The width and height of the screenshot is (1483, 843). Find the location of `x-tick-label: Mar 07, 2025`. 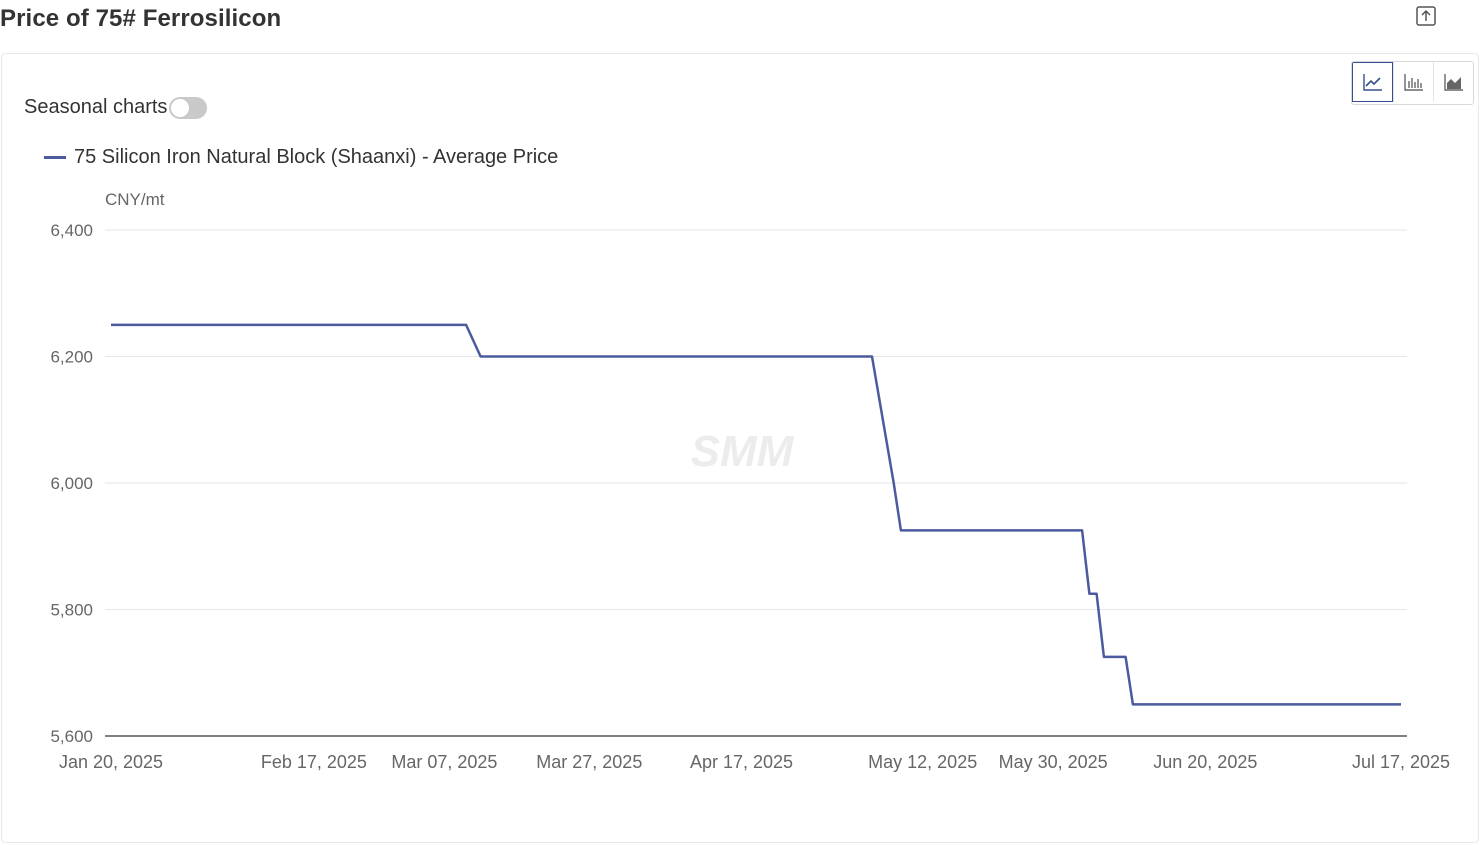

x-tick-label: Mar 07, 2025 is located at coordinates (444, 762).